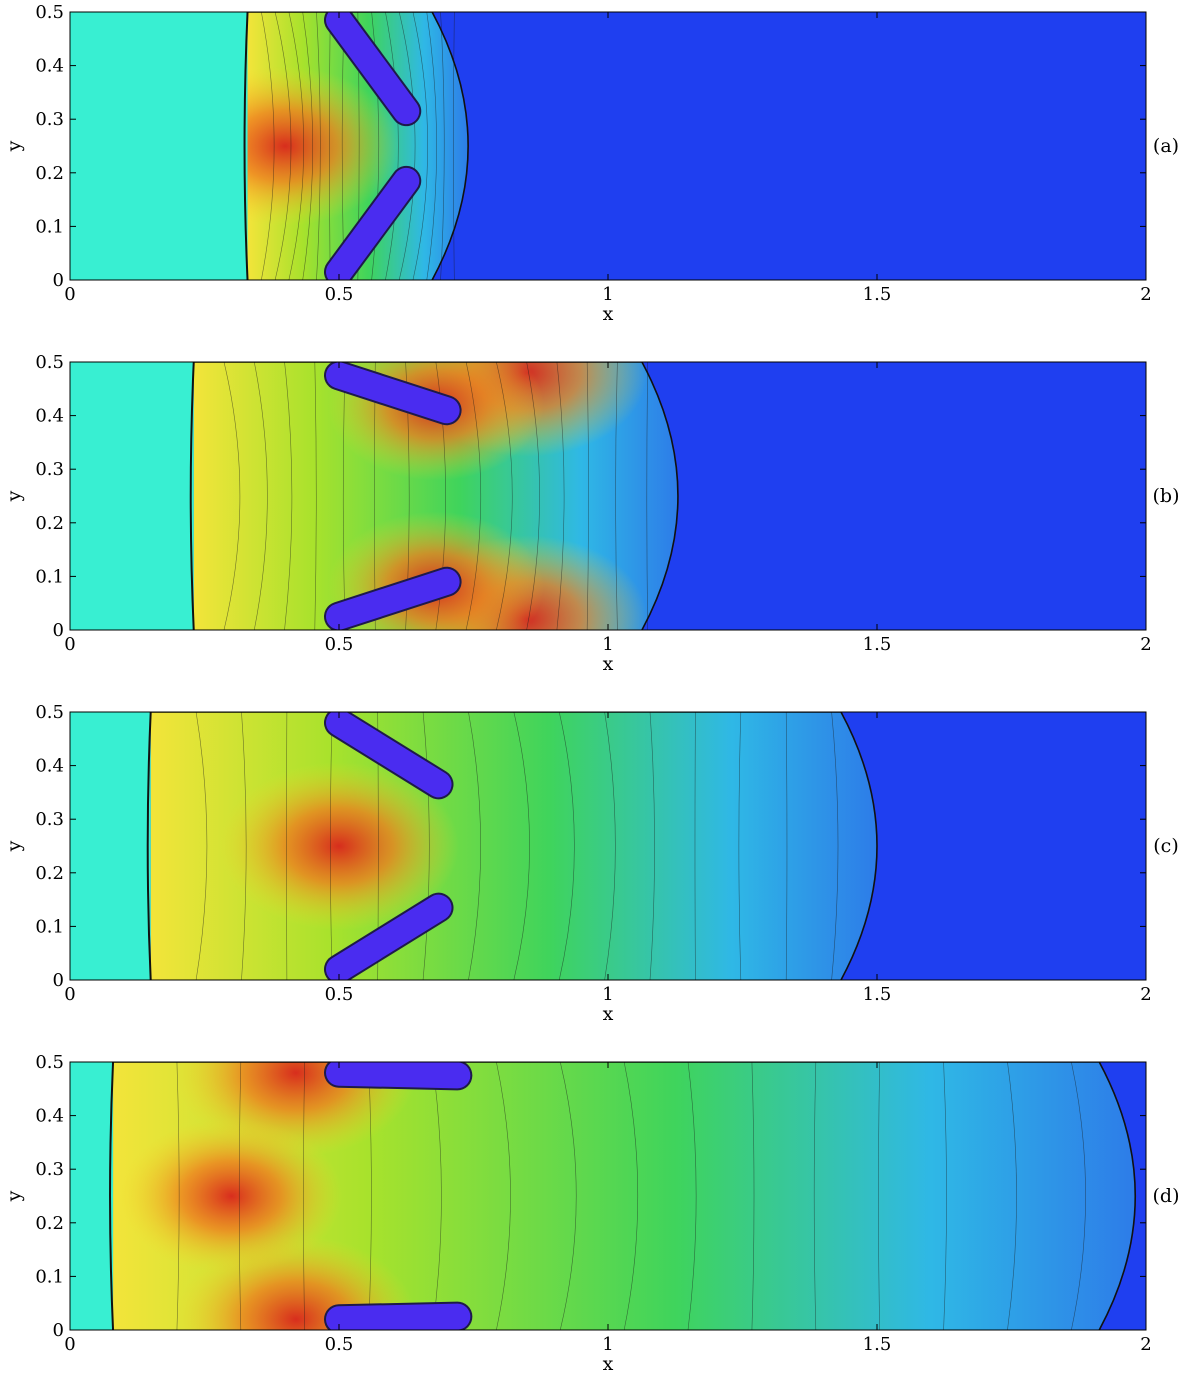 The image size is (1196, 1376). What do you see at coordinates (110, 846) in the screenshot?
I see `pre-shock-region` at bounding box center [110, 846].